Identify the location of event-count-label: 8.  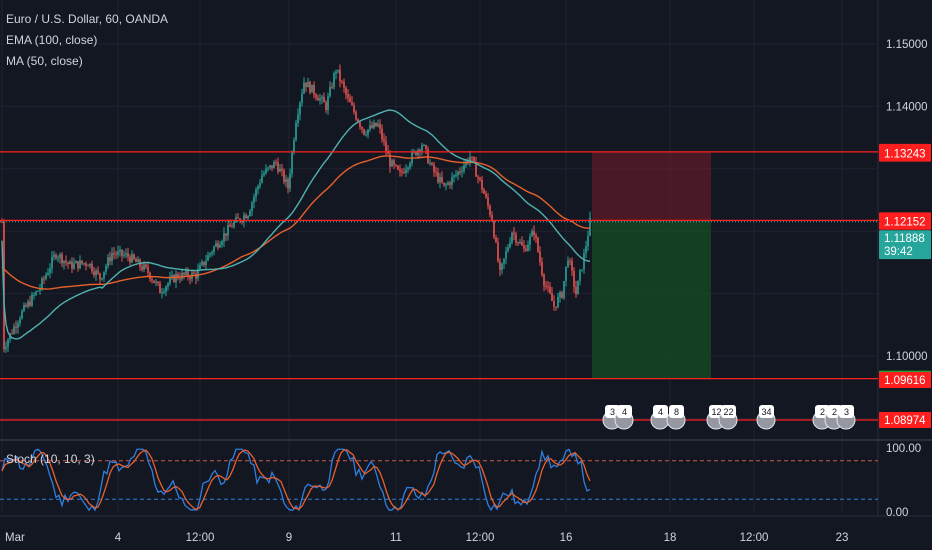
(676, 412).